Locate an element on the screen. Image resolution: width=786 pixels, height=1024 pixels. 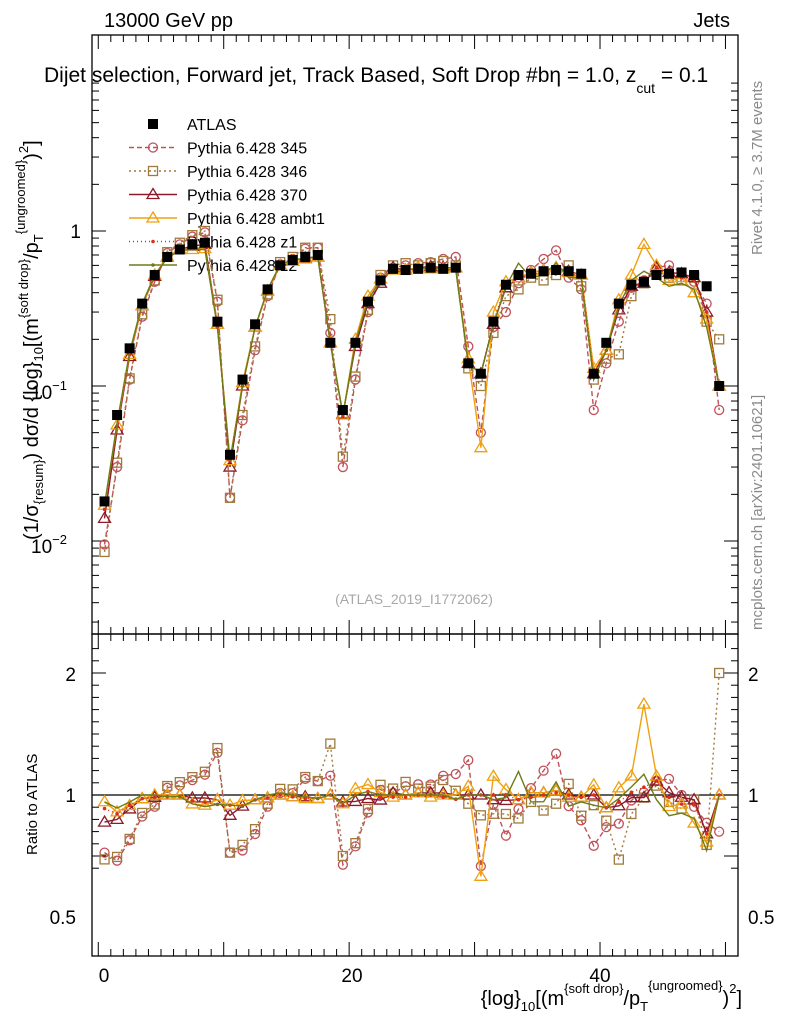
ratio-tick-right-05: 0.5 is located at coordinates (761, 918).